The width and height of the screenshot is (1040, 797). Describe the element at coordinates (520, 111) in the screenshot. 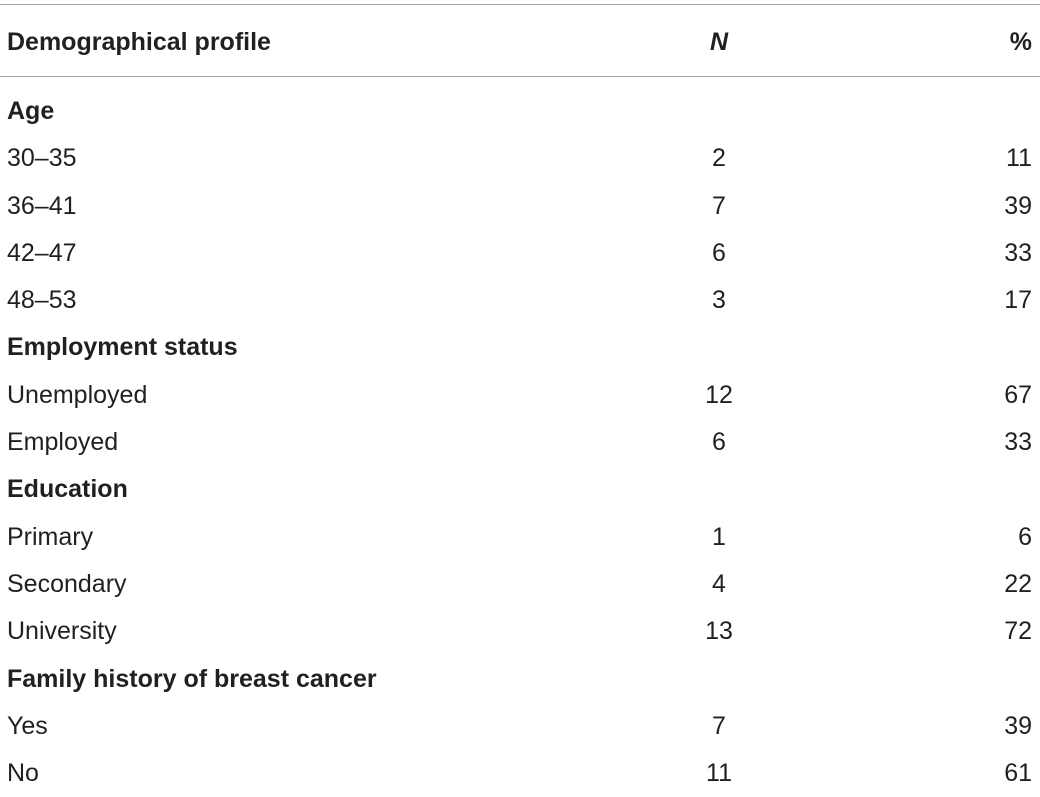

I see `section-heading-row: Age` at that location.